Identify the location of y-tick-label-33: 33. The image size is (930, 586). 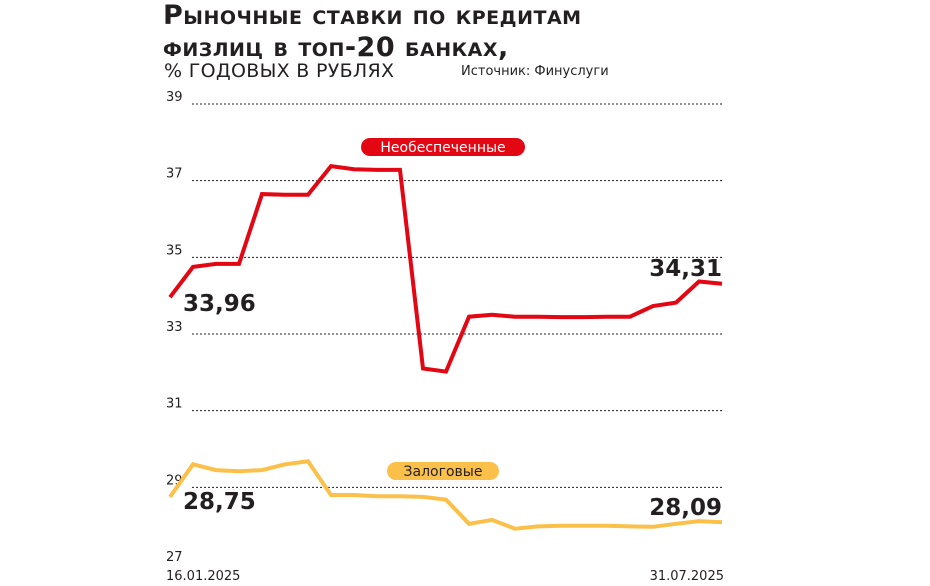
(174, 327).